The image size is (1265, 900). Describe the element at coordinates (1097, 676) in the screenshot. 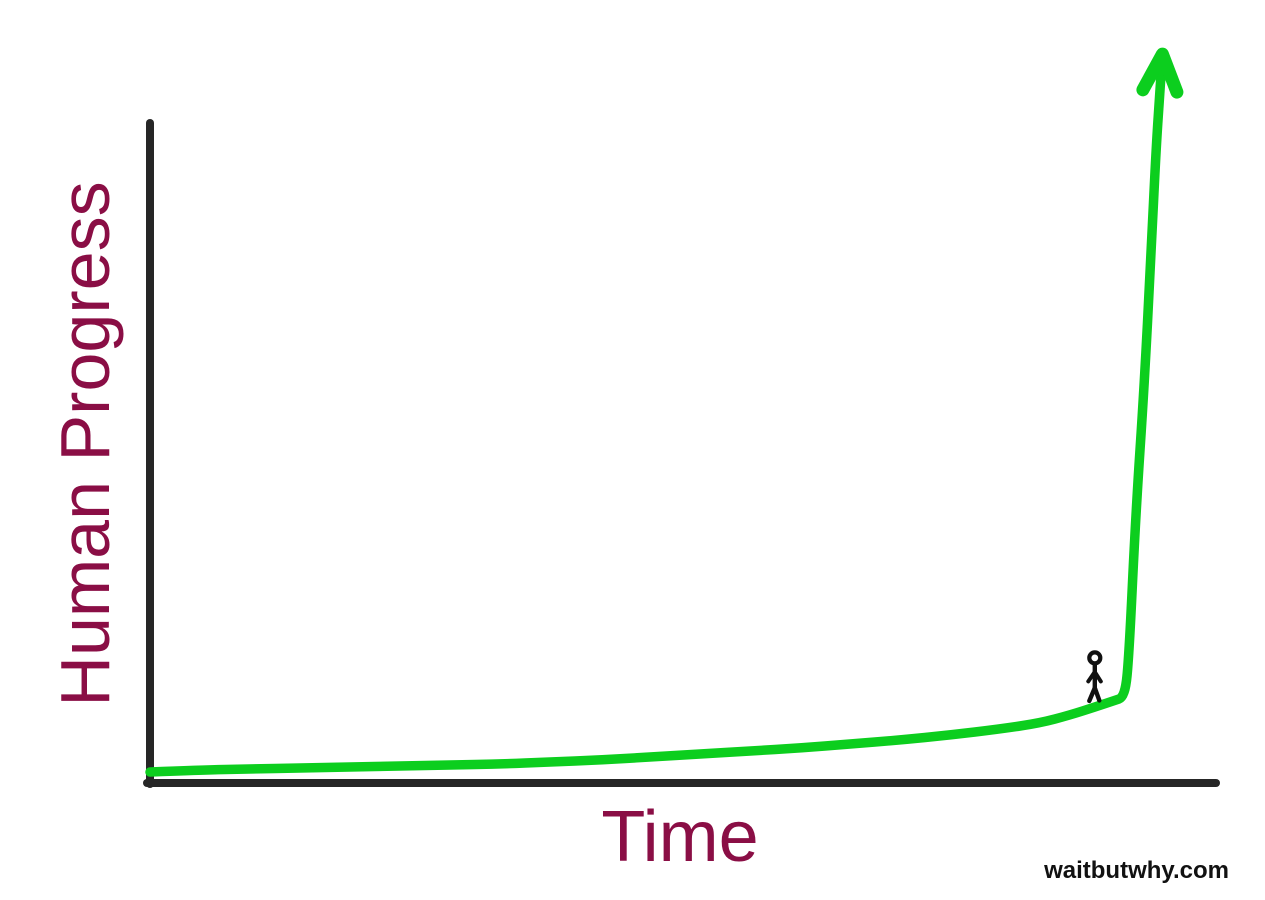

I see `stick-figure-arm-right` at that location.